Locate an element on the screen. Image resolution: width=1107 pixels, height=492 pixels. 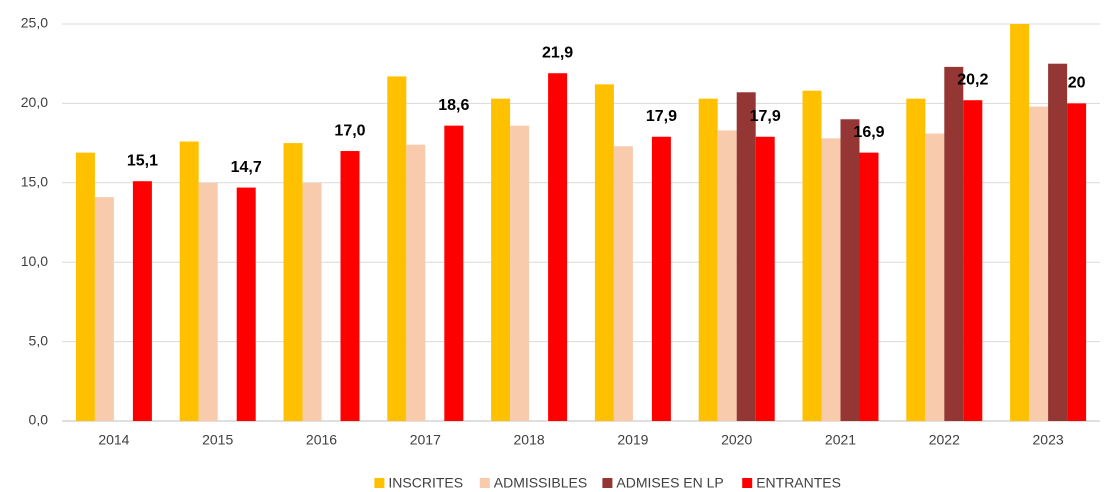
value-label: 16,9 is located at coordinates (868, 132).